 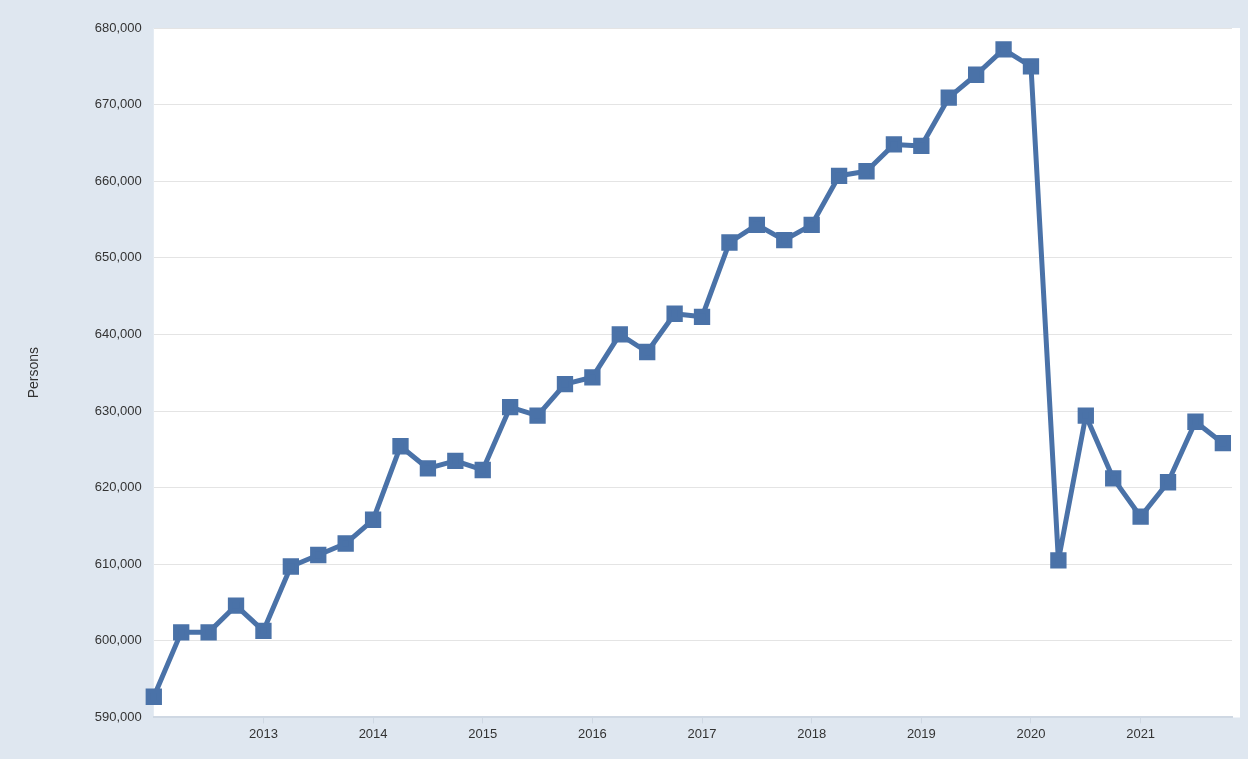 What do you see at coordinates (921, 733) in the screenshot?
I see `x-tick-label: 2019` at bounding box center [921, 733].